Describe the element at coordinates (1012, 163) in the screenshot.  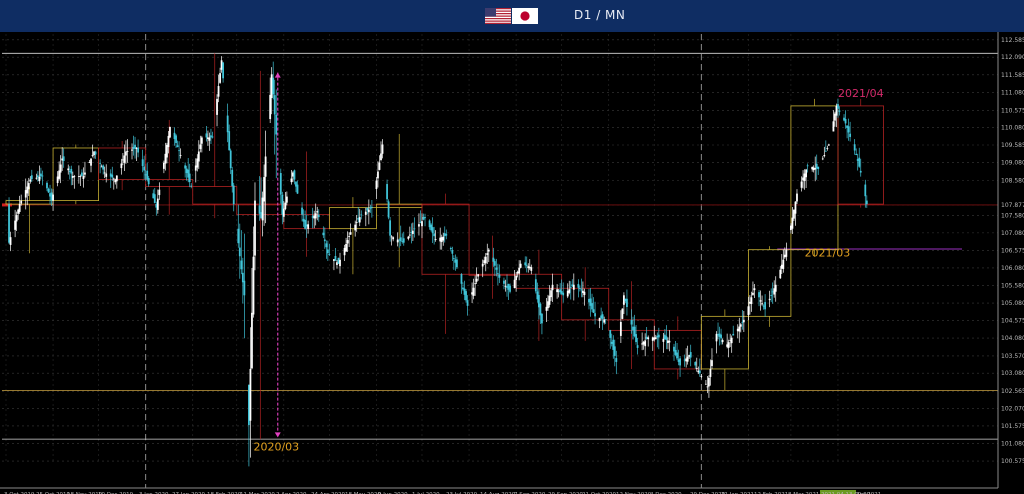
I see `y-tick-label: 109.080` at that location.